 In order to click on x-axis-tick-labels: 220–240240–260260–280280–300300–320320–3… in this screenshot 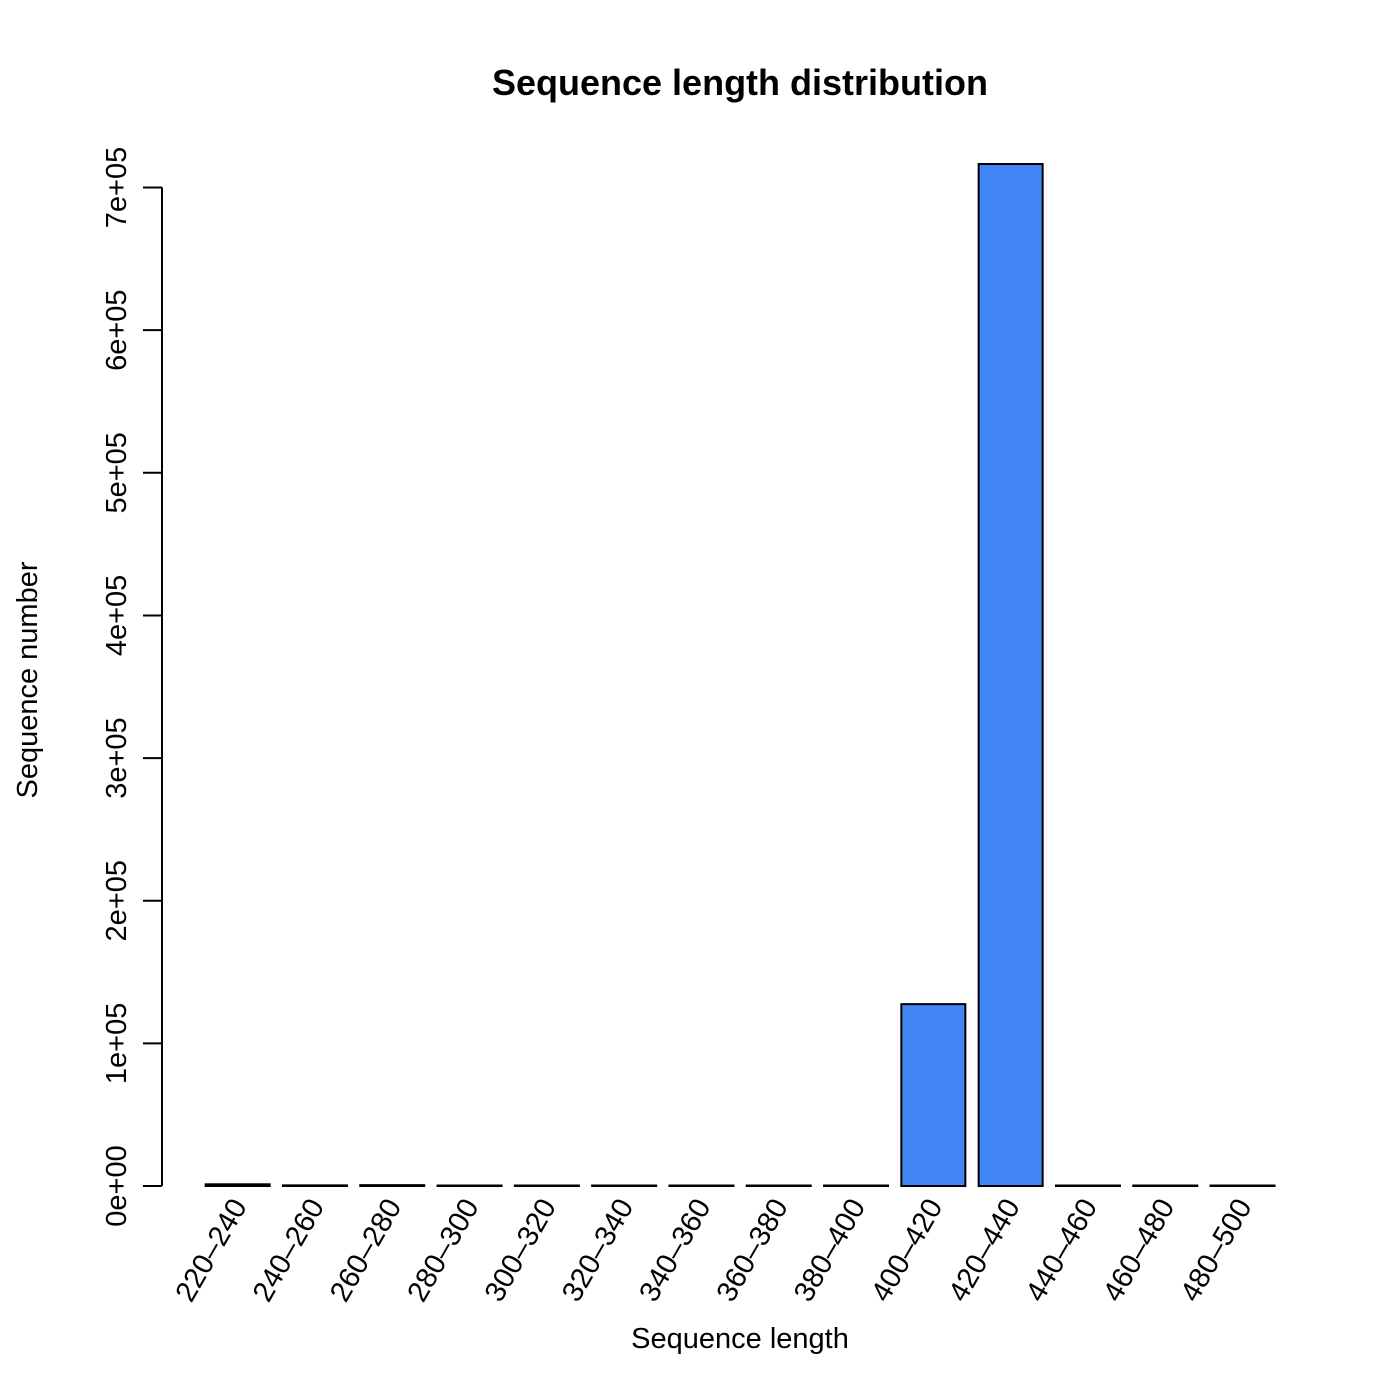, I will do `click(714, 1251)`.